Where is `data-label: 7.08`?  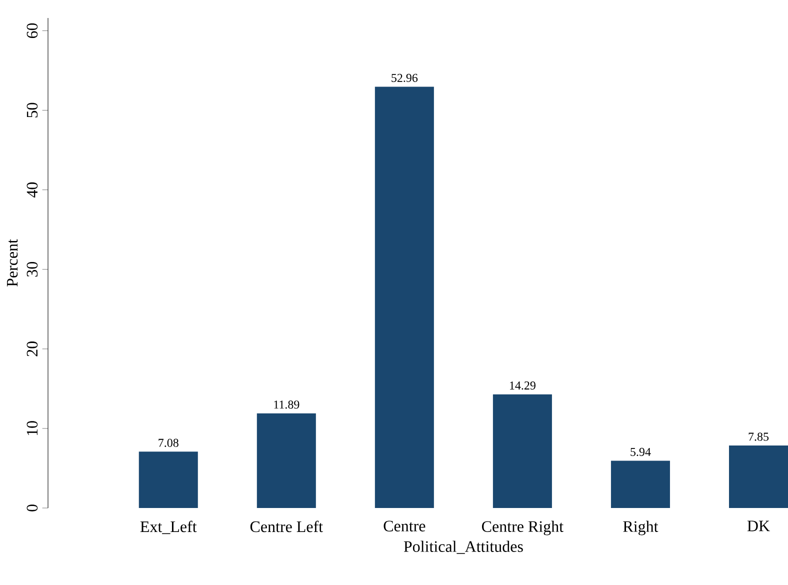 data-label: 7.08 is located at coordinates (168, 442).